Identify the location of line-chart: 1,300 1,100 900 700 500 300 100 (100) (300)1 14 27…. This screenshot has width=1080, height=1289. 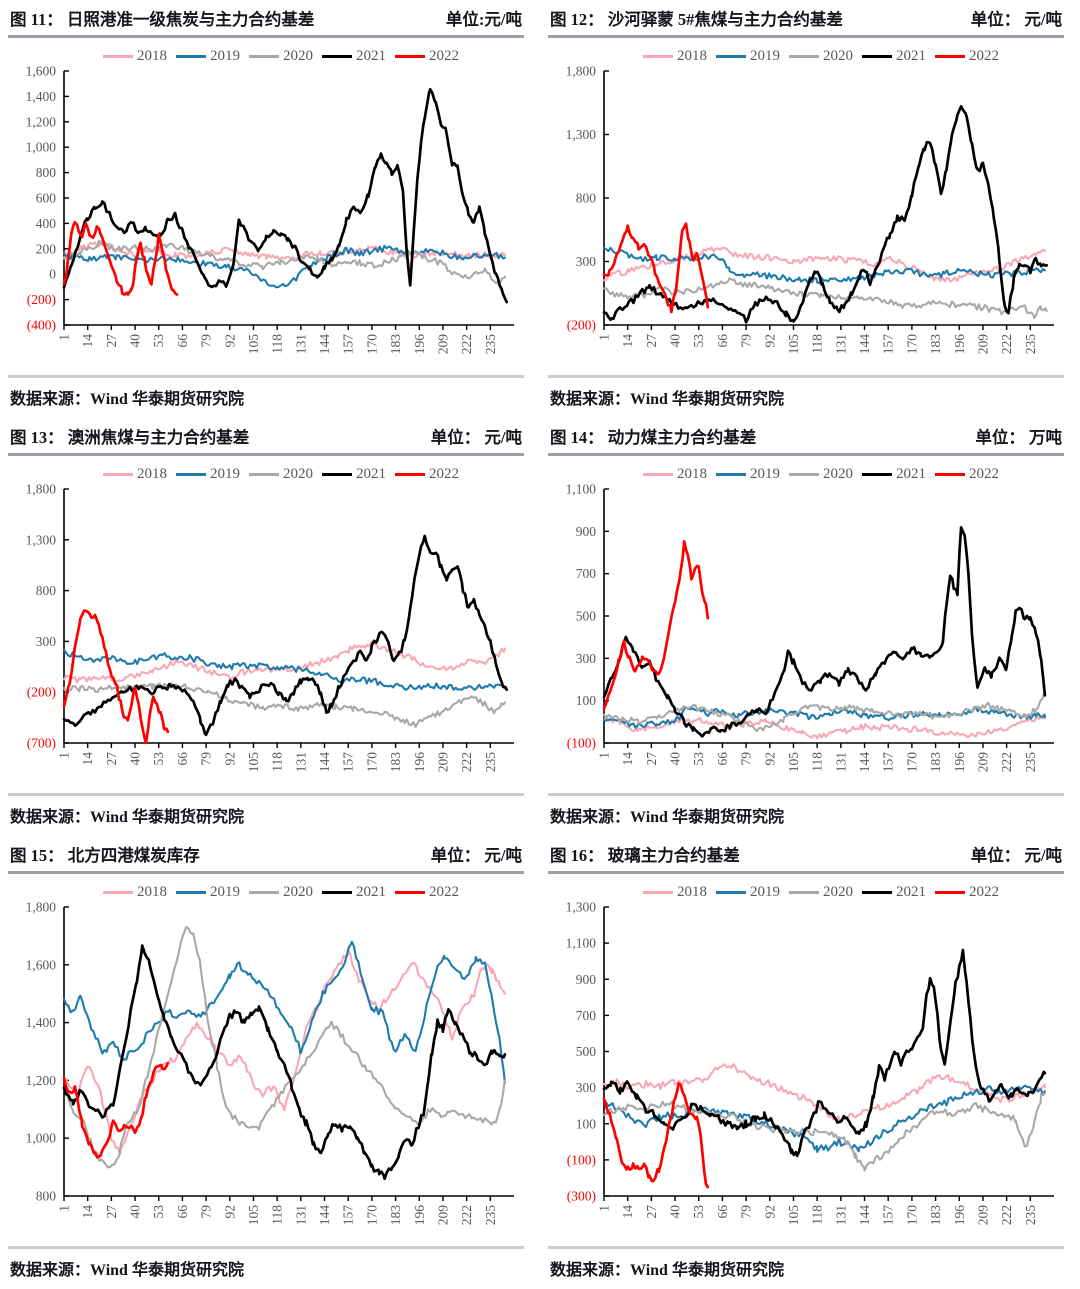
(810, 1063).